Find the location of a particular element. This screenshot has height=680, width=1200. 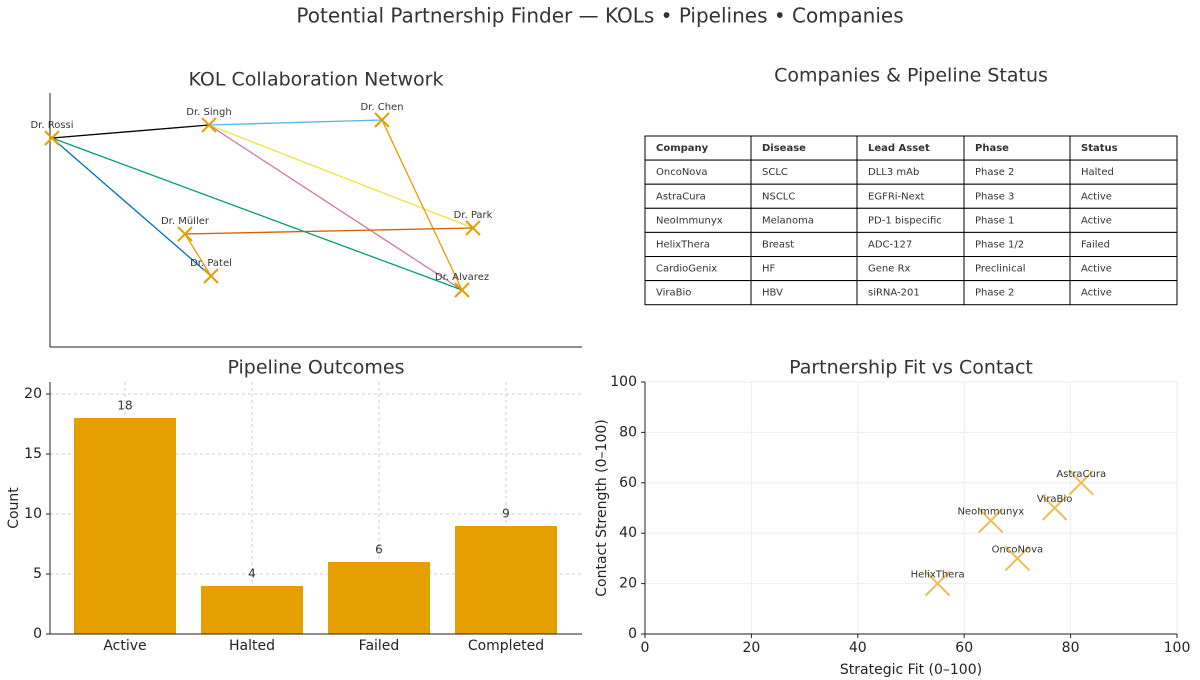

y-tick-label: 80 is located at coordinates (628, 432).